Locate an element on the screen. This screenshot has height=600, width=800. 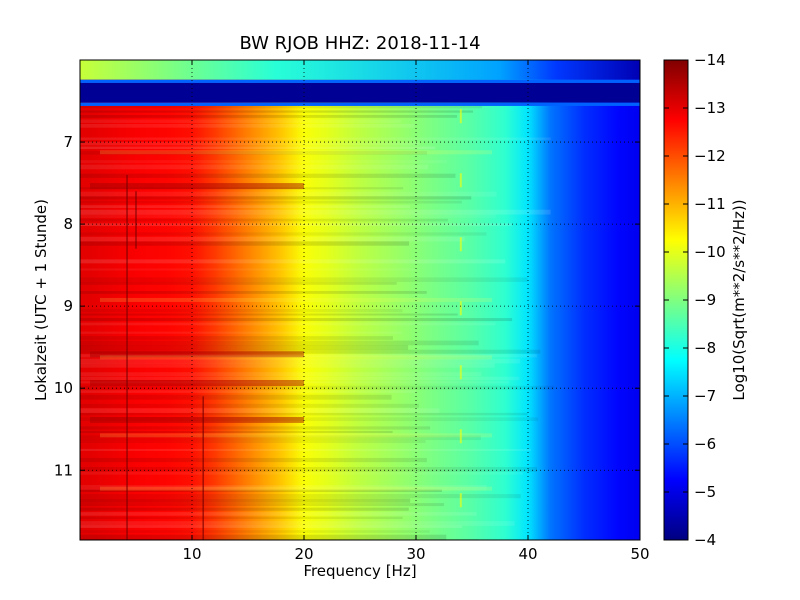
colorbar-ticks: −4 −5 −6 −7 −8 −9 −10 −11 −12 −13 −14 is located at coordinates (695, 300).